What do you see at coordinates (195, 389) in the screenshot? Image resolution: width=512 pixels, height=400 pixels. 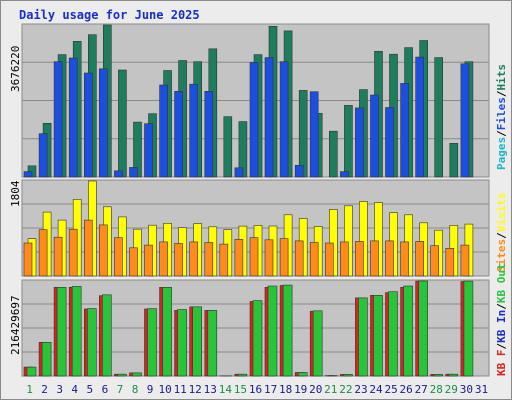 I see `day-label-12: 12` at bounding box center [195, 389].